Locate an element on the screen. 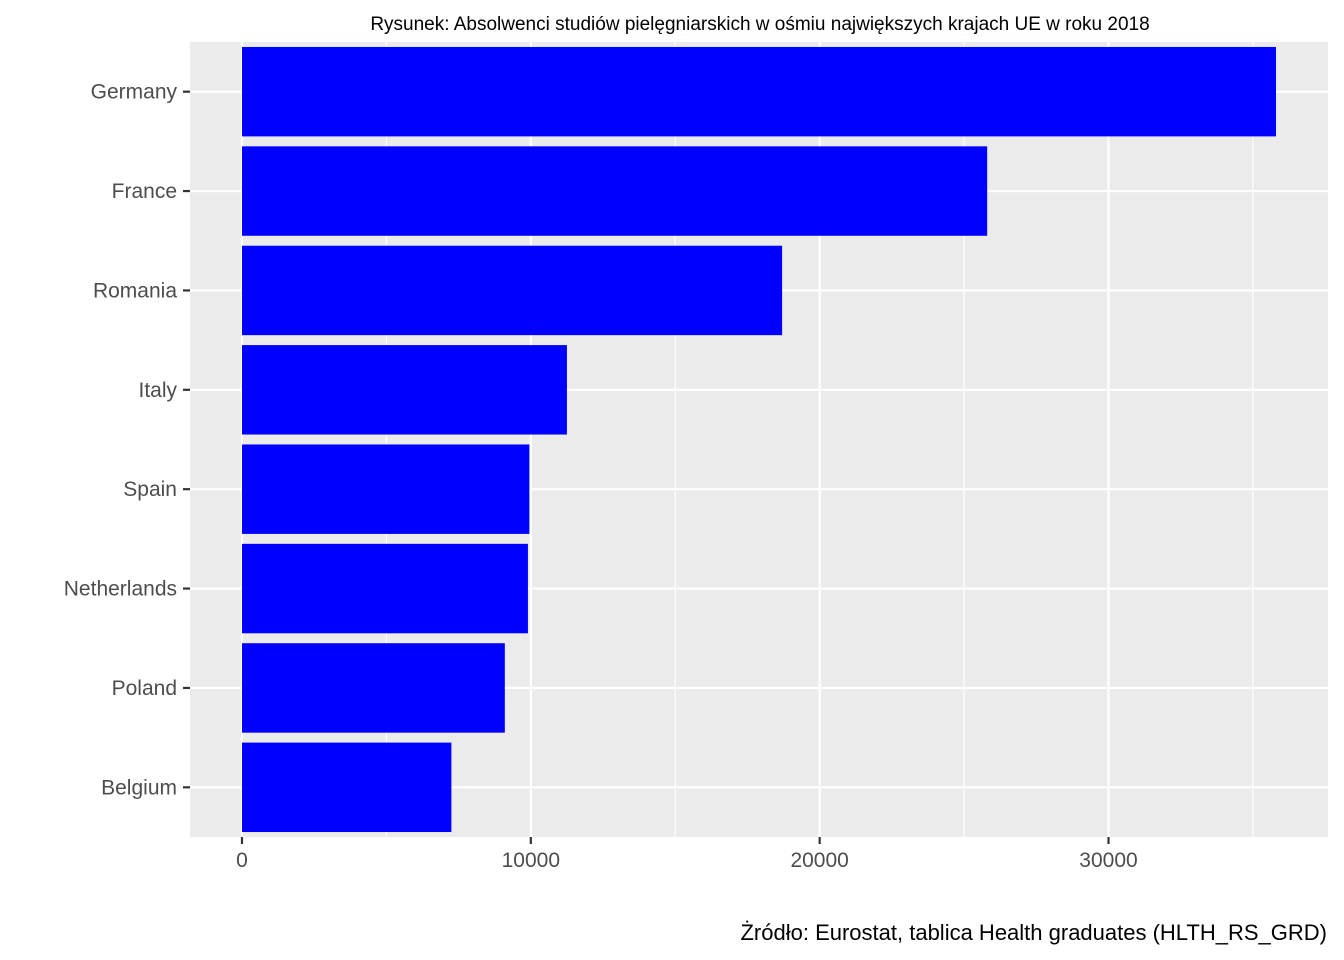 This screenshot has height=960, width=1344. bar-germany is located at coordinates (759, 91).